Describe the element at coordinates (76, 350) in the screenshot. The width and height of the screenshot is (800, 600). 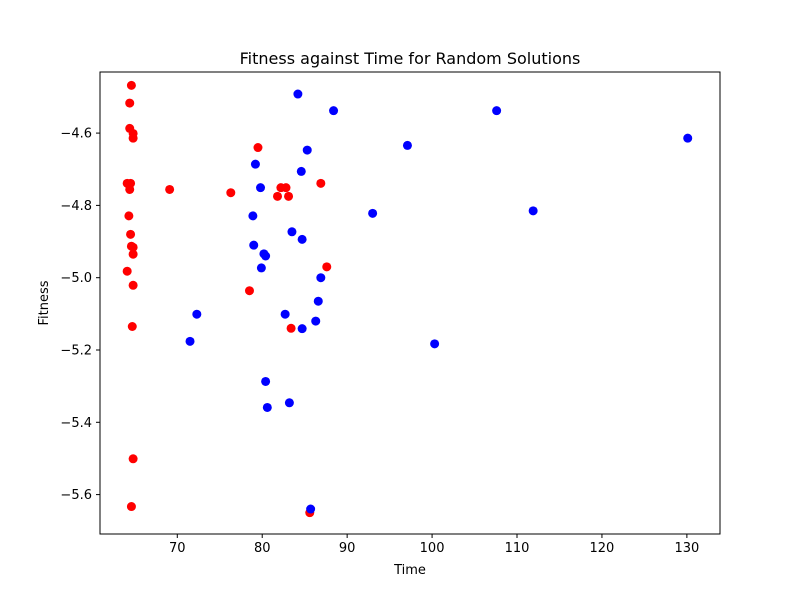
I see `y-tick-label: −5.2` at that location.